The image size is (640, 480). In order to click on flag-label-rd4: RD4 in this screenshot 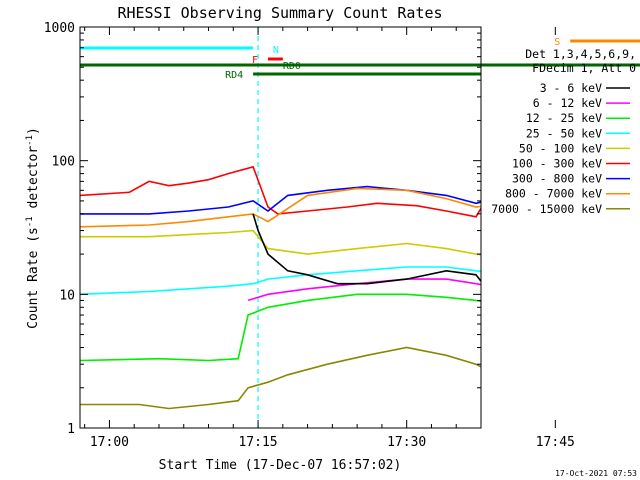, I will do `click(234, 75)`.